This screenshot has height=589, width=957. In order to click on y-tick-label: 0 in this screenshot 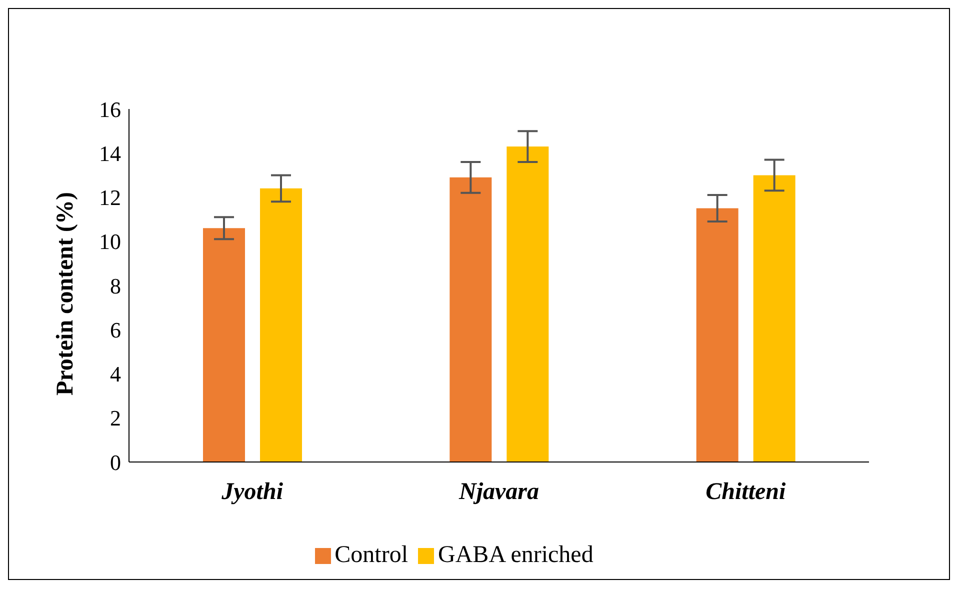, I will do `click(115, 462)`.